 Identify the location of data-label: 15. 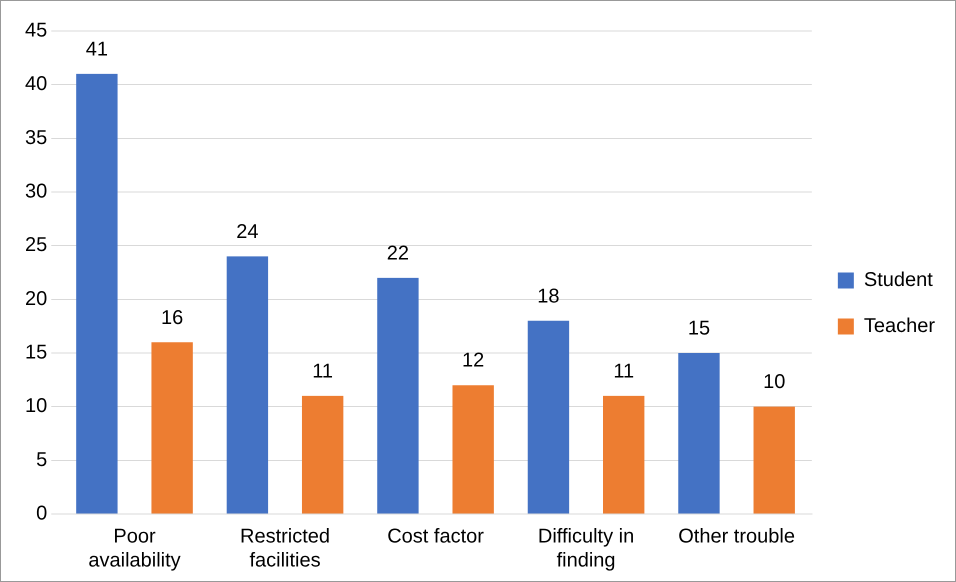
(699, 329).